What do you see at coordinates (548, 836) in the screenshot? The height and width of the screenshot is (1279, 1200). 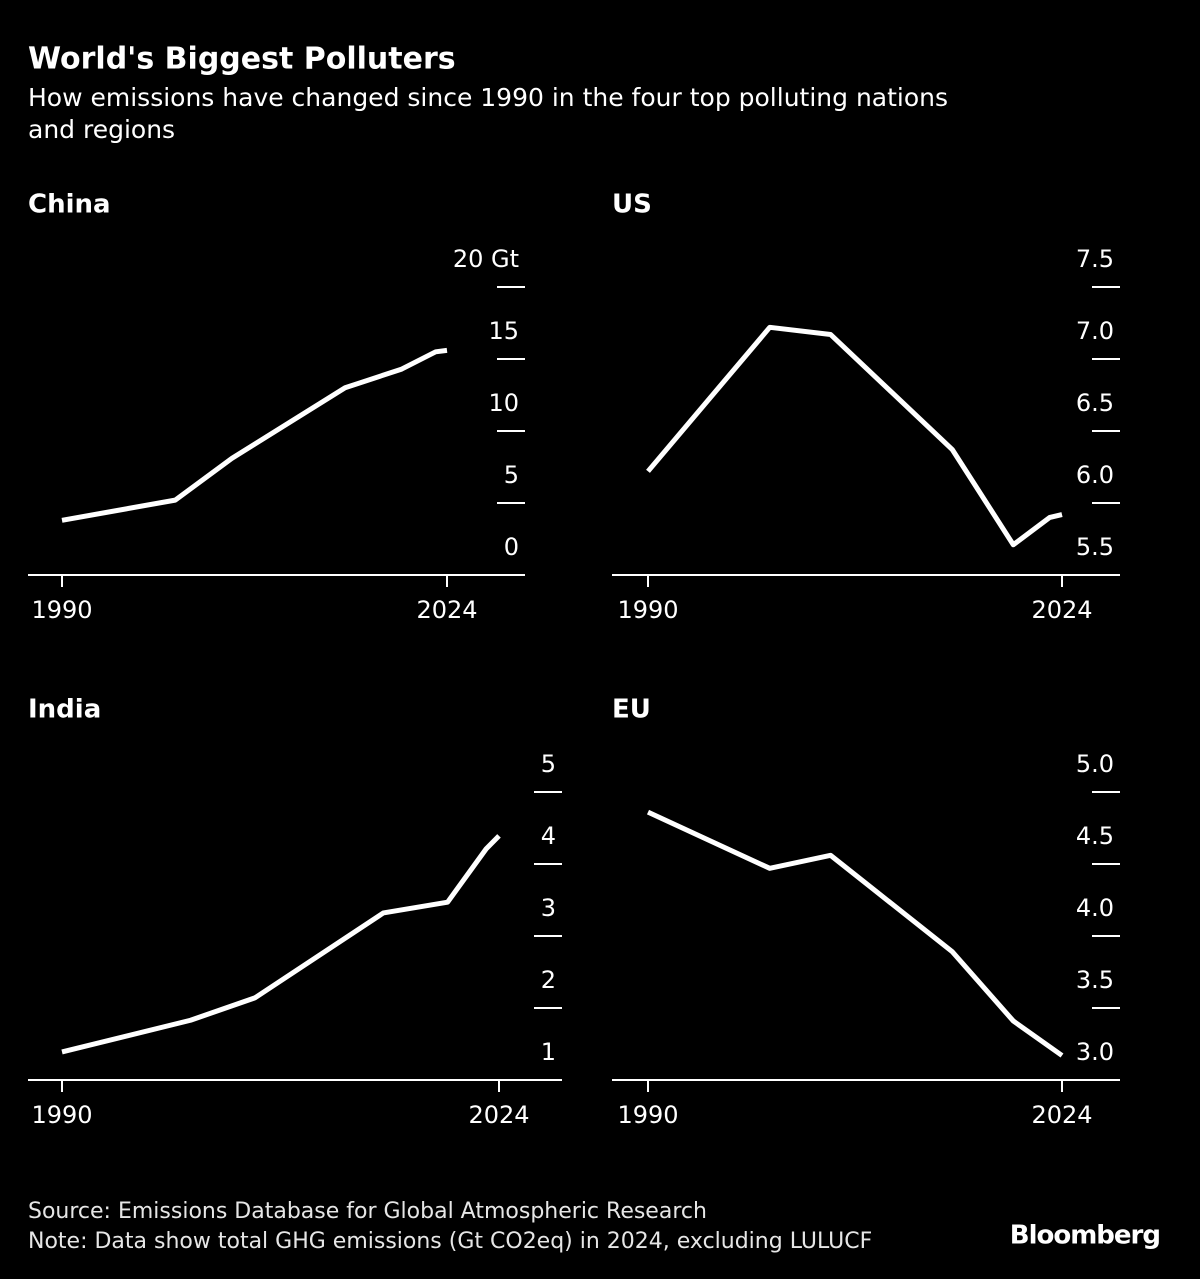 I see `y-tick-label: 4` at bounding box center [548, 836].